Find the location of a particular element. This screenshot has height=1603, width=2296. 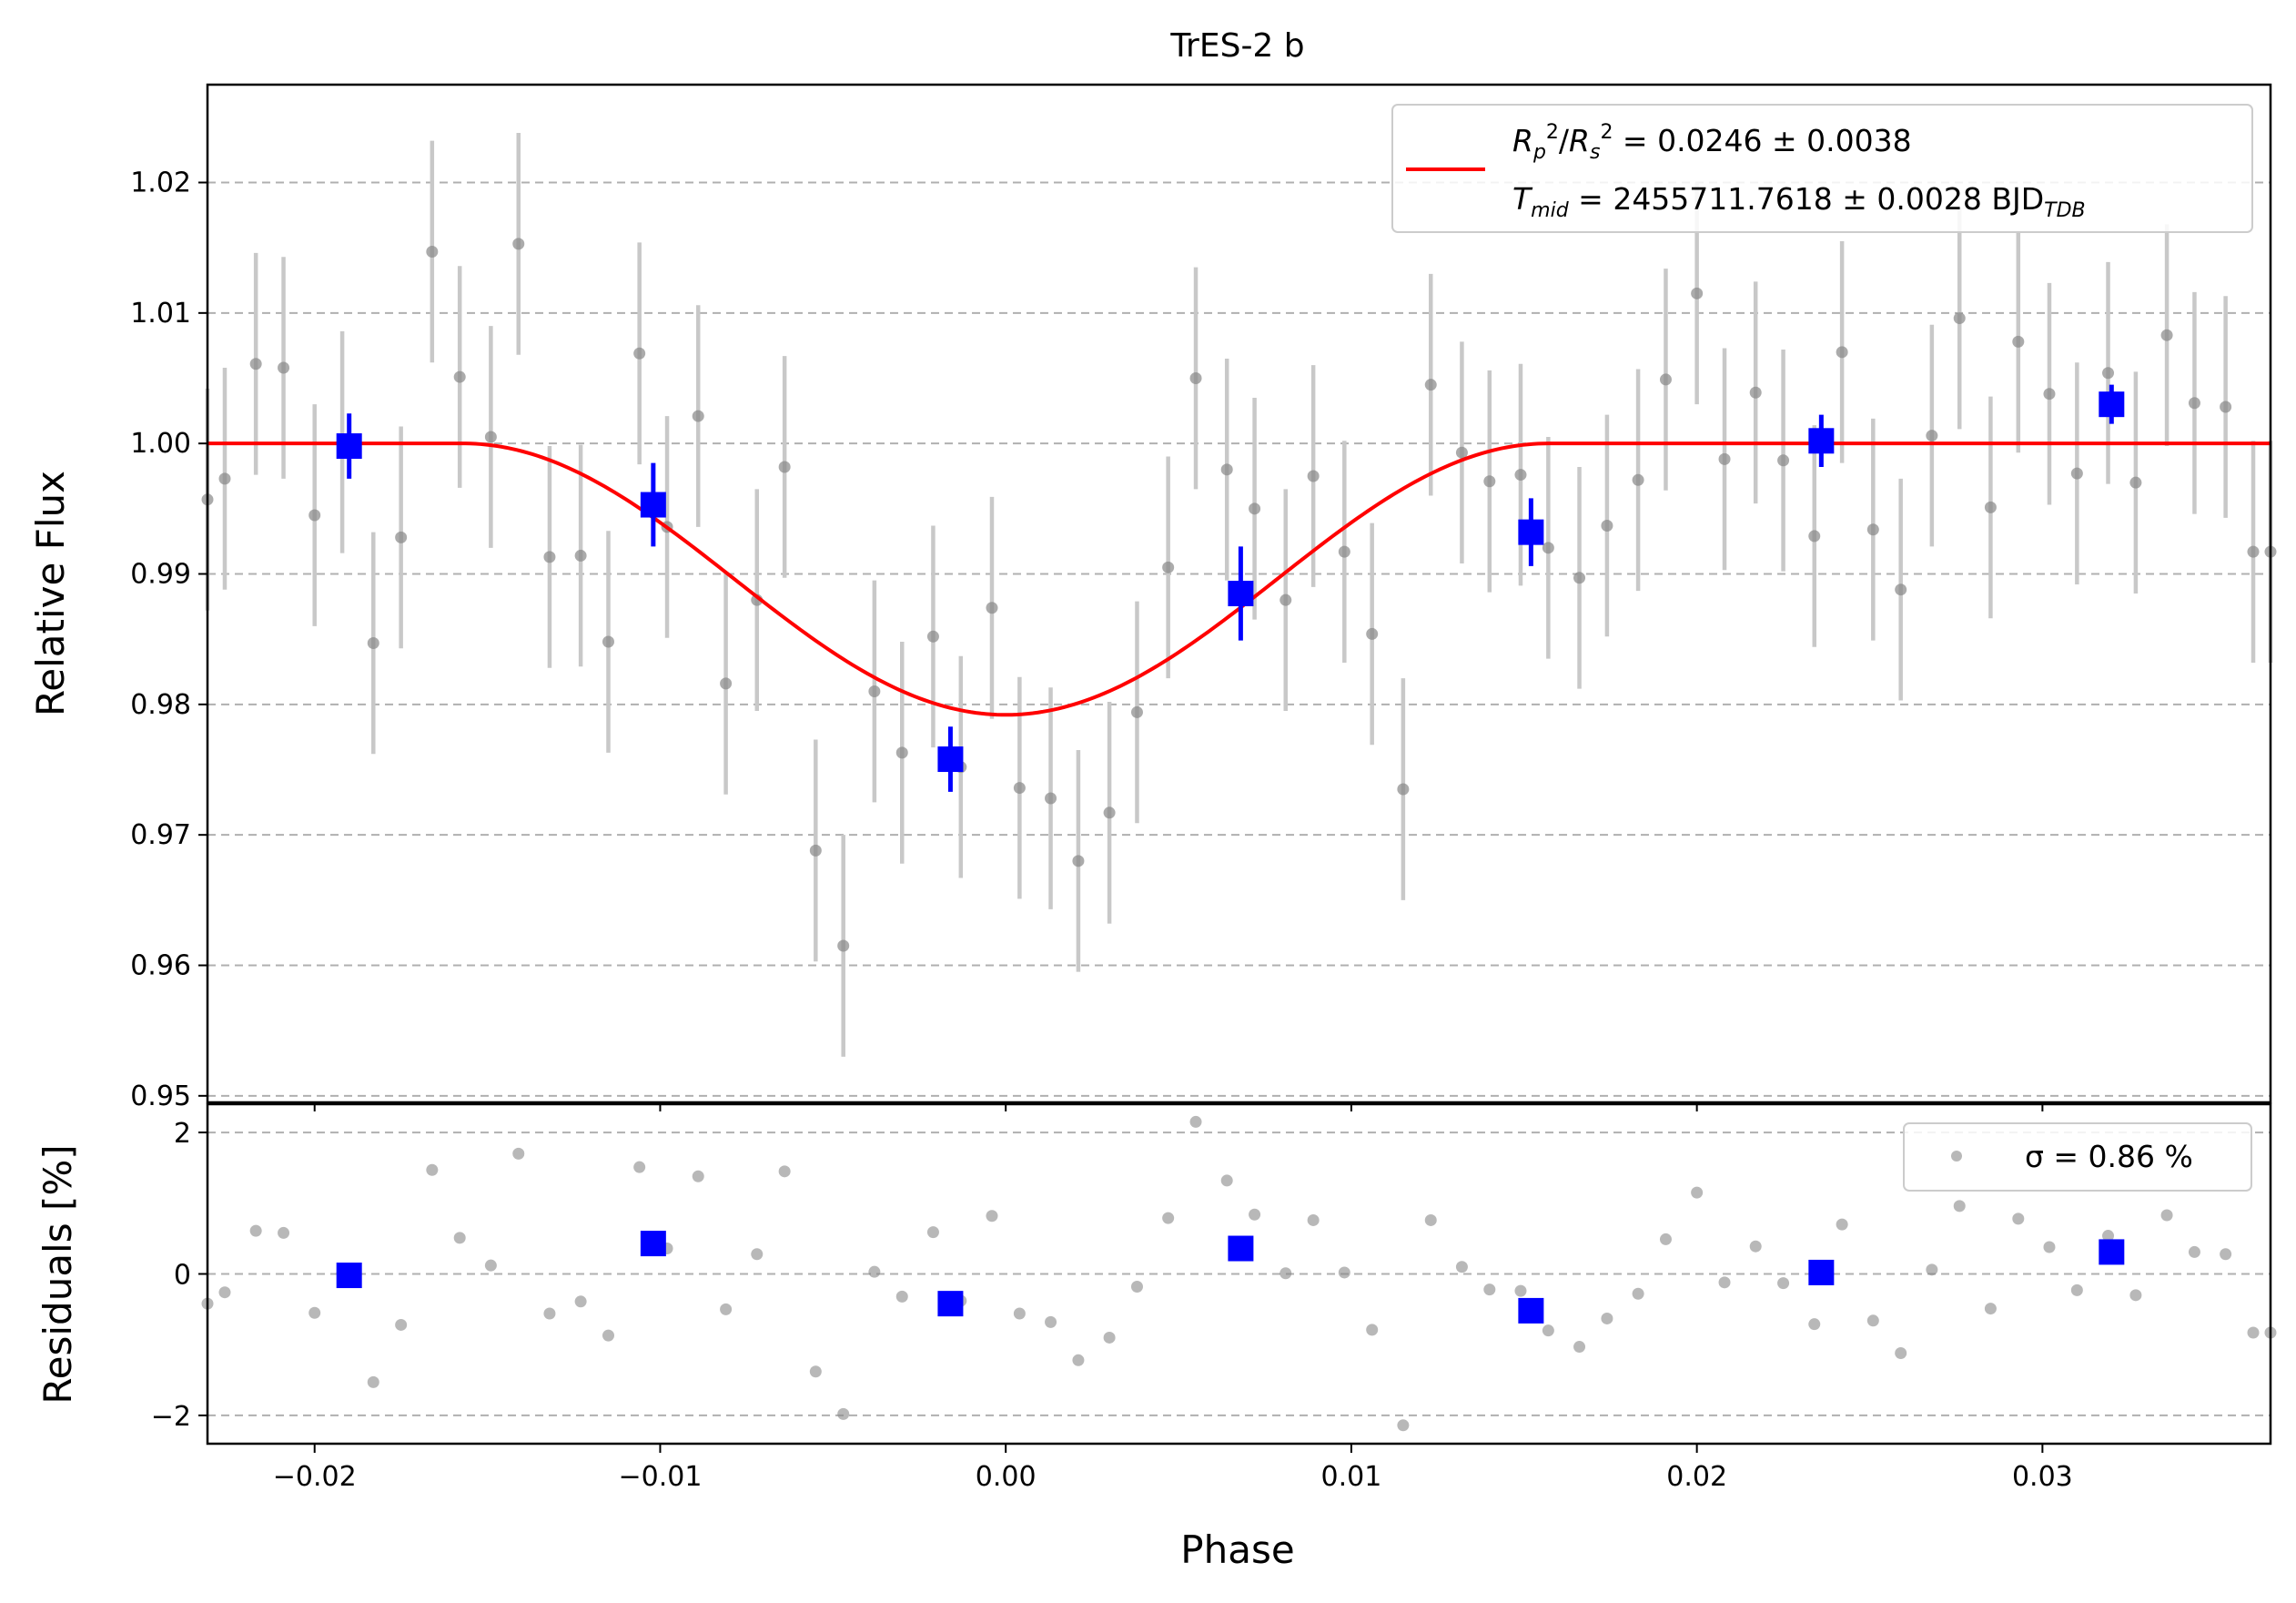

phase-x-tick-label: 0.03 is located at coordinates (2043, 1477).